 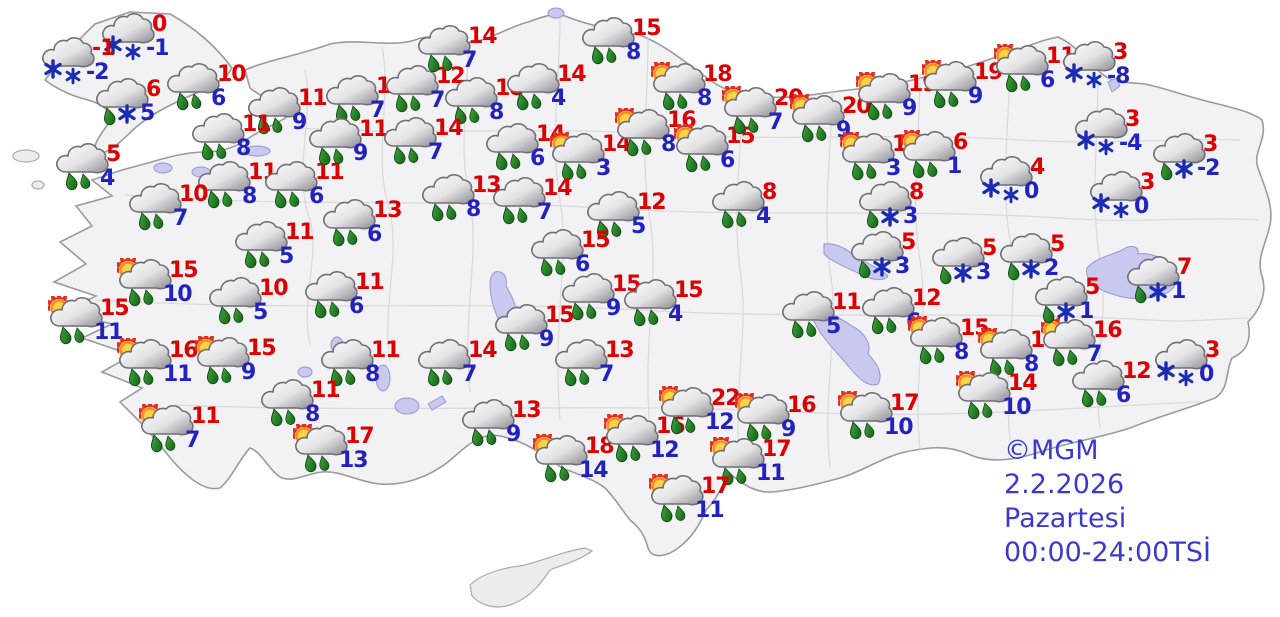 I want to click on lake-manyas, so click(x=163, y=168).